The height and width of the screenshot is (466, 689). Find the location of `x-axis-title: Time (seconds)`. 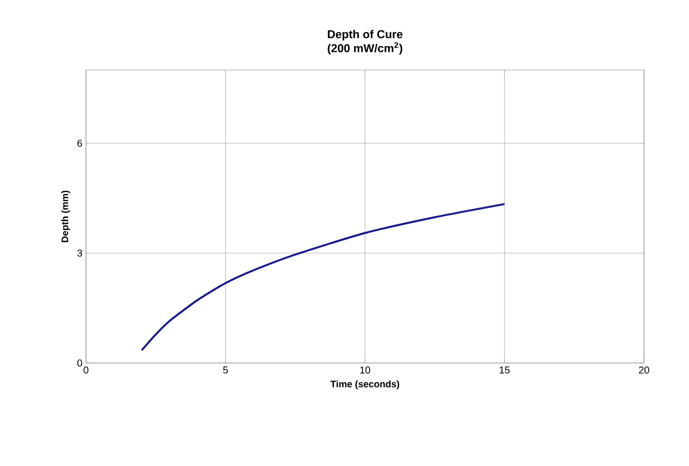

x-axis-title: Time (seconds) is located at coordinates (365, 385).